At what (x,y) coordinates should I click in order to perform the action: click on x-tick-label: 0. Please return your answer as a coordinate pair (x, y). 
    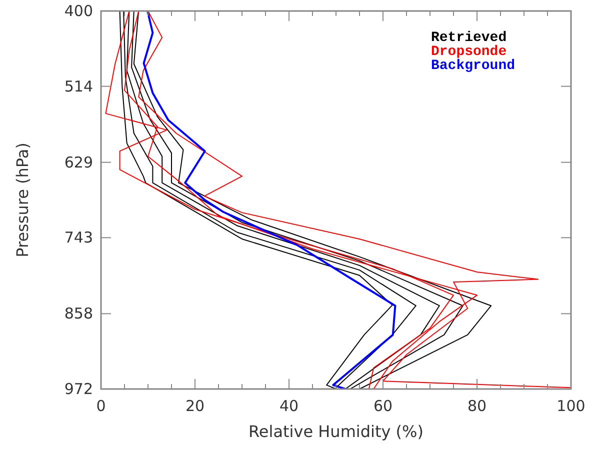
    Looking at the image, I should click on (101, 406).